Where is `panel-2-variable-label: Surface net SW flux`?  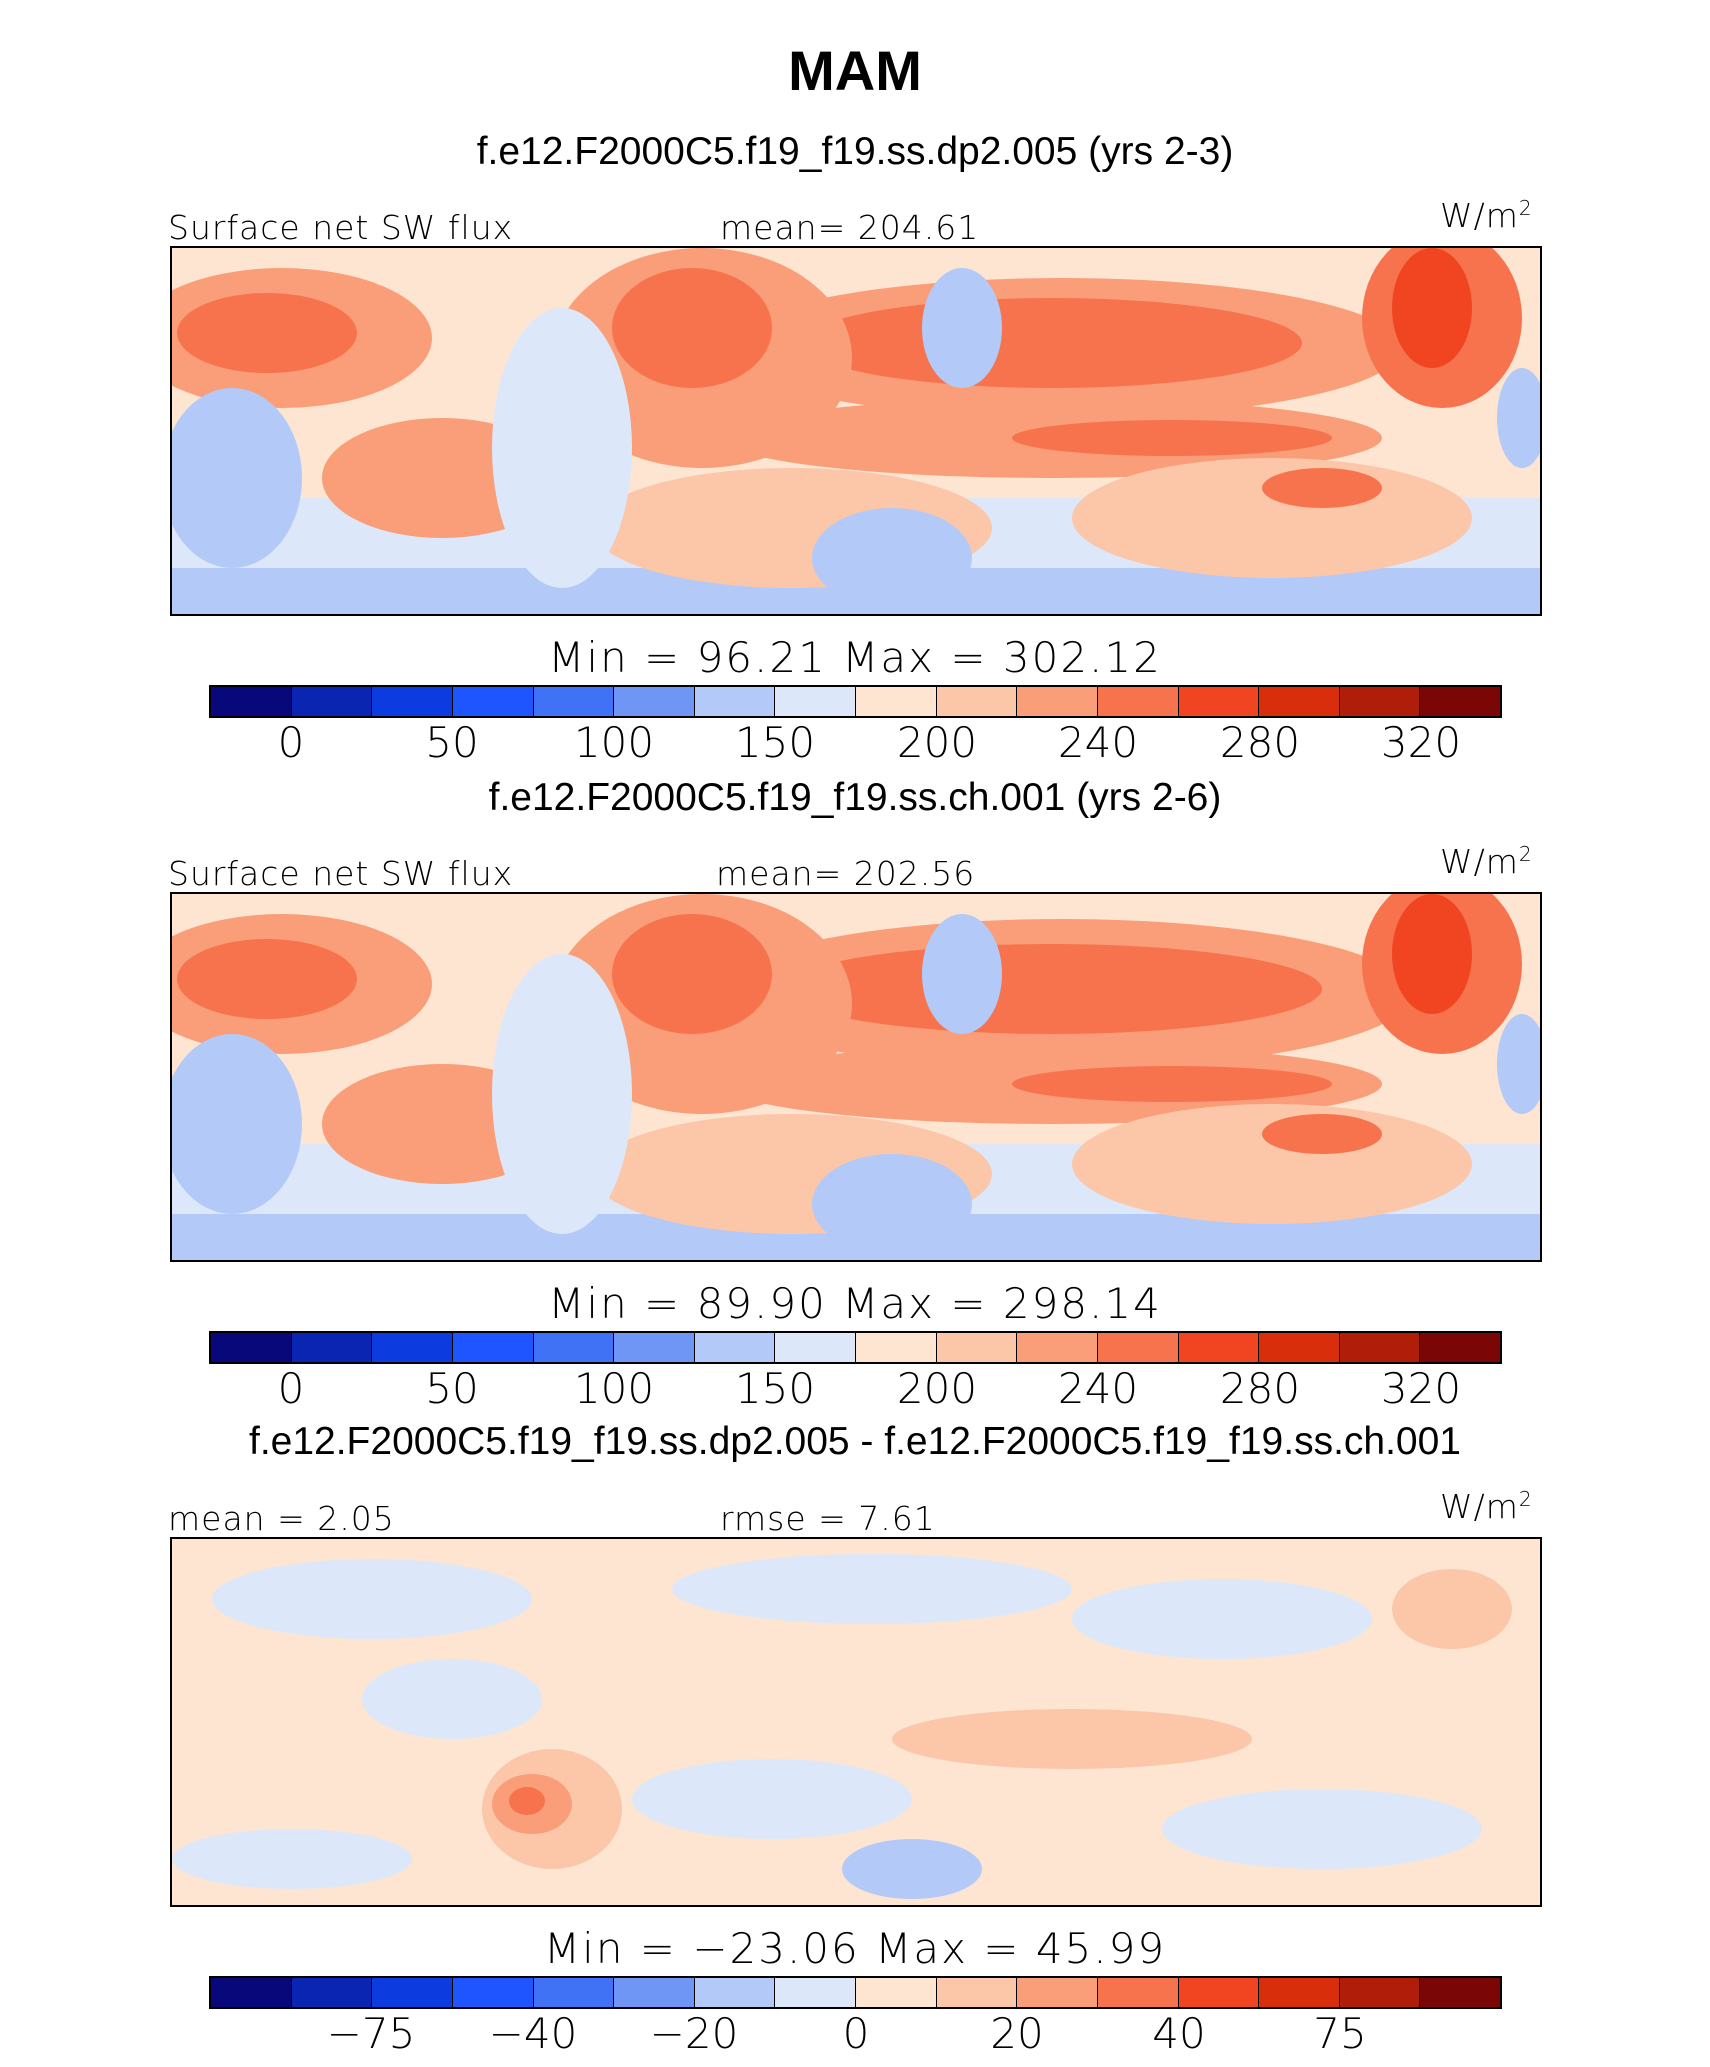
panel-2-variable-label: Surface net SW flux is located at coordinates (341, 873).